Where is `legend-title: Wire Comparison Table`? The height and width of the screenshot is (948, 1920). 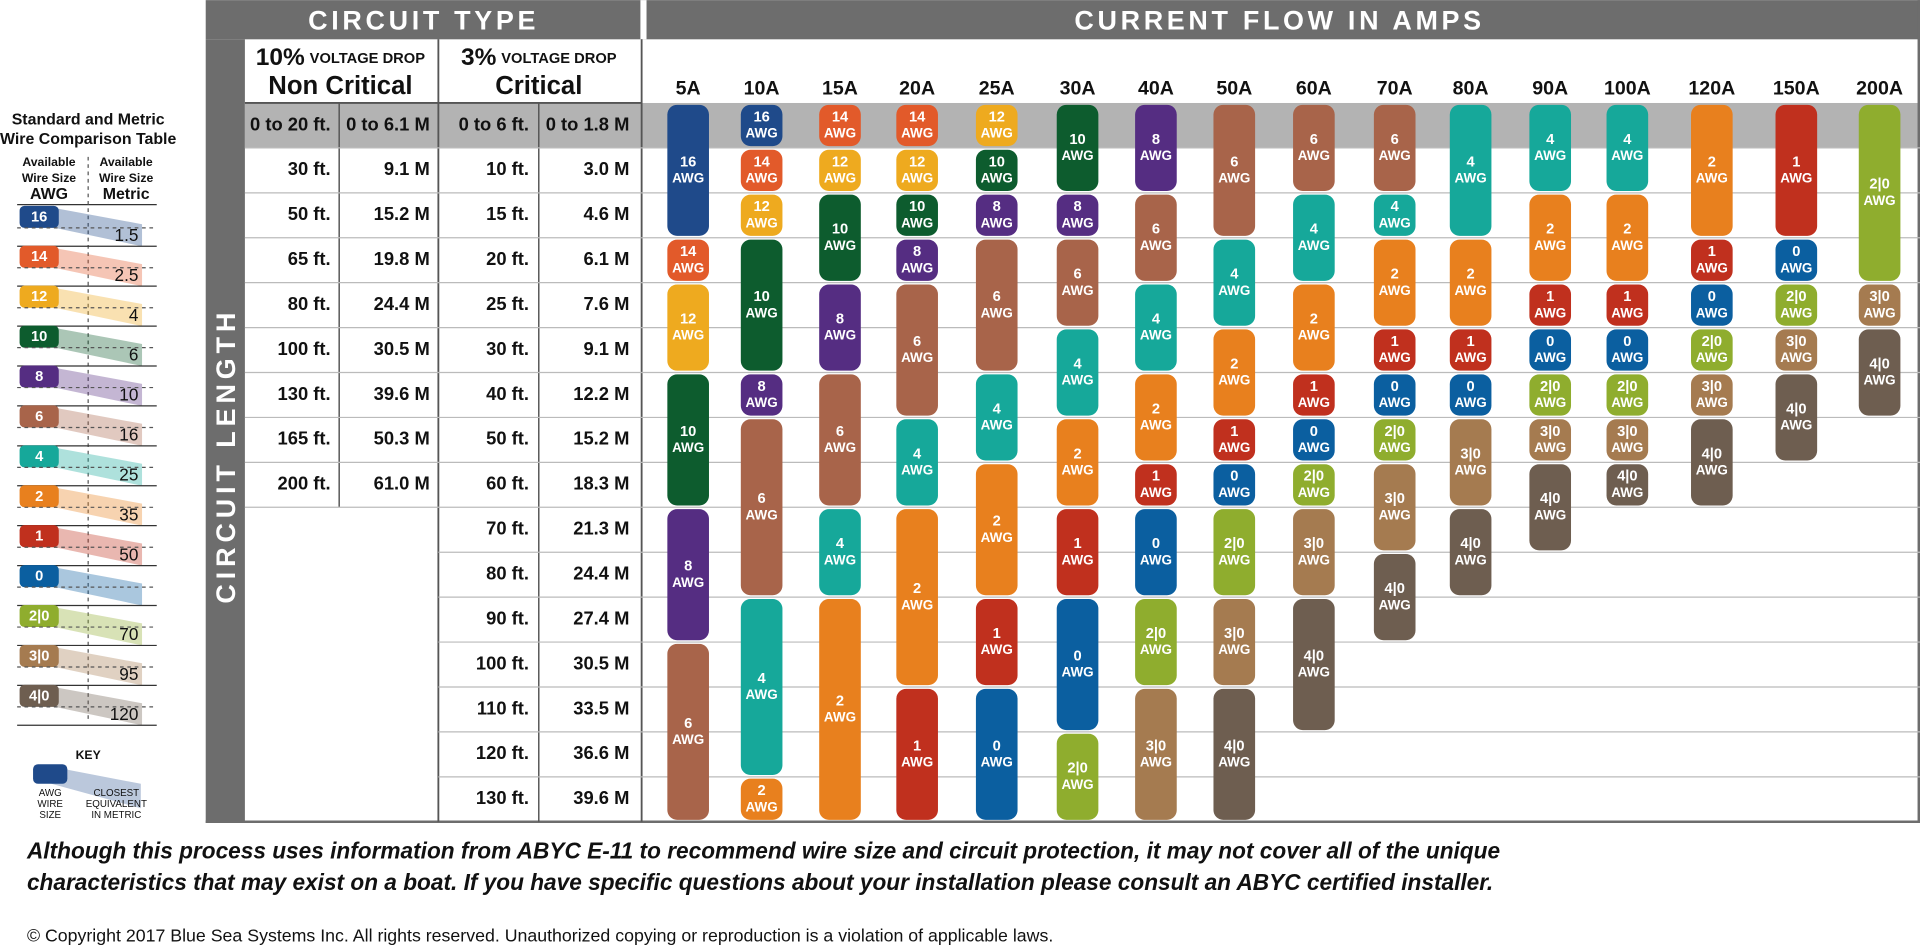 legend-title: Wire Comparison Table is located at coordinates (88, 139).